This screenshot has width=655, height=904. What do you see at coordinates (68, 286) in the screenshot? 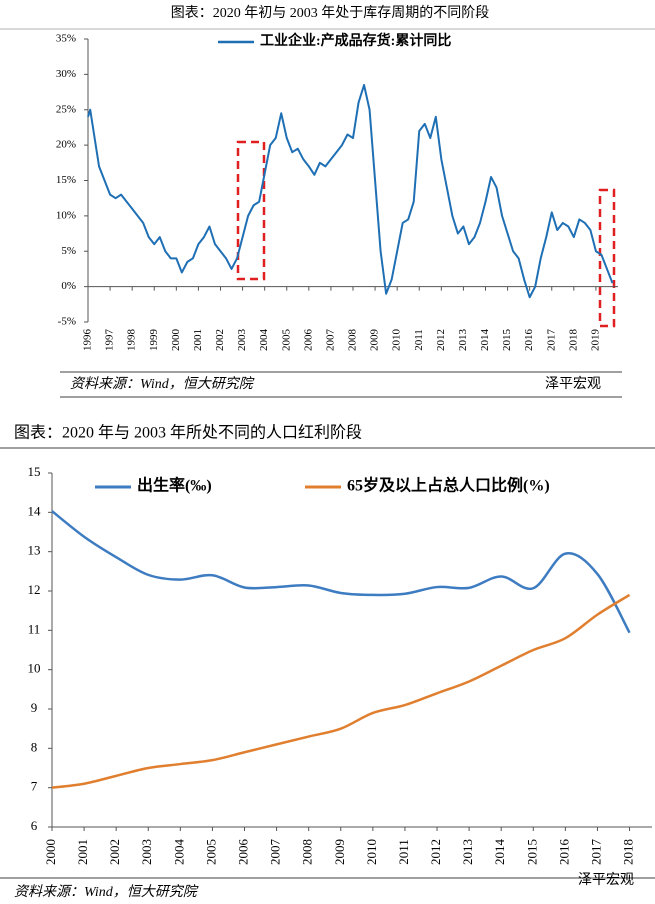
I see `y-tick-label: 0%` at bounding box center [68, 286].